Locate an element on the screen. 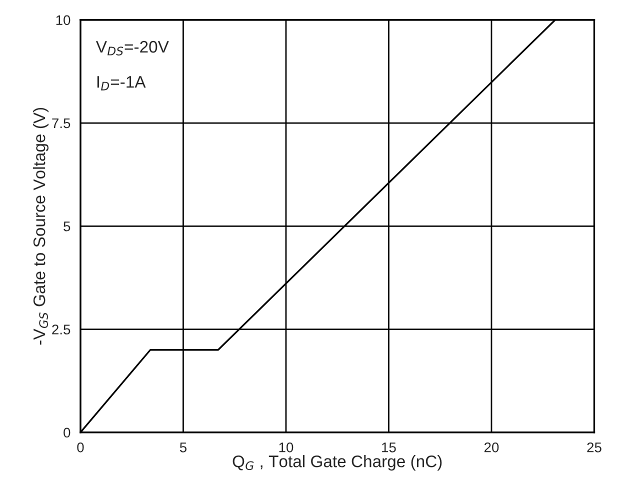 The height and width of the screenshot is (497, 619). y-tick-label: 2.5 is located at coordinates (61, 329).